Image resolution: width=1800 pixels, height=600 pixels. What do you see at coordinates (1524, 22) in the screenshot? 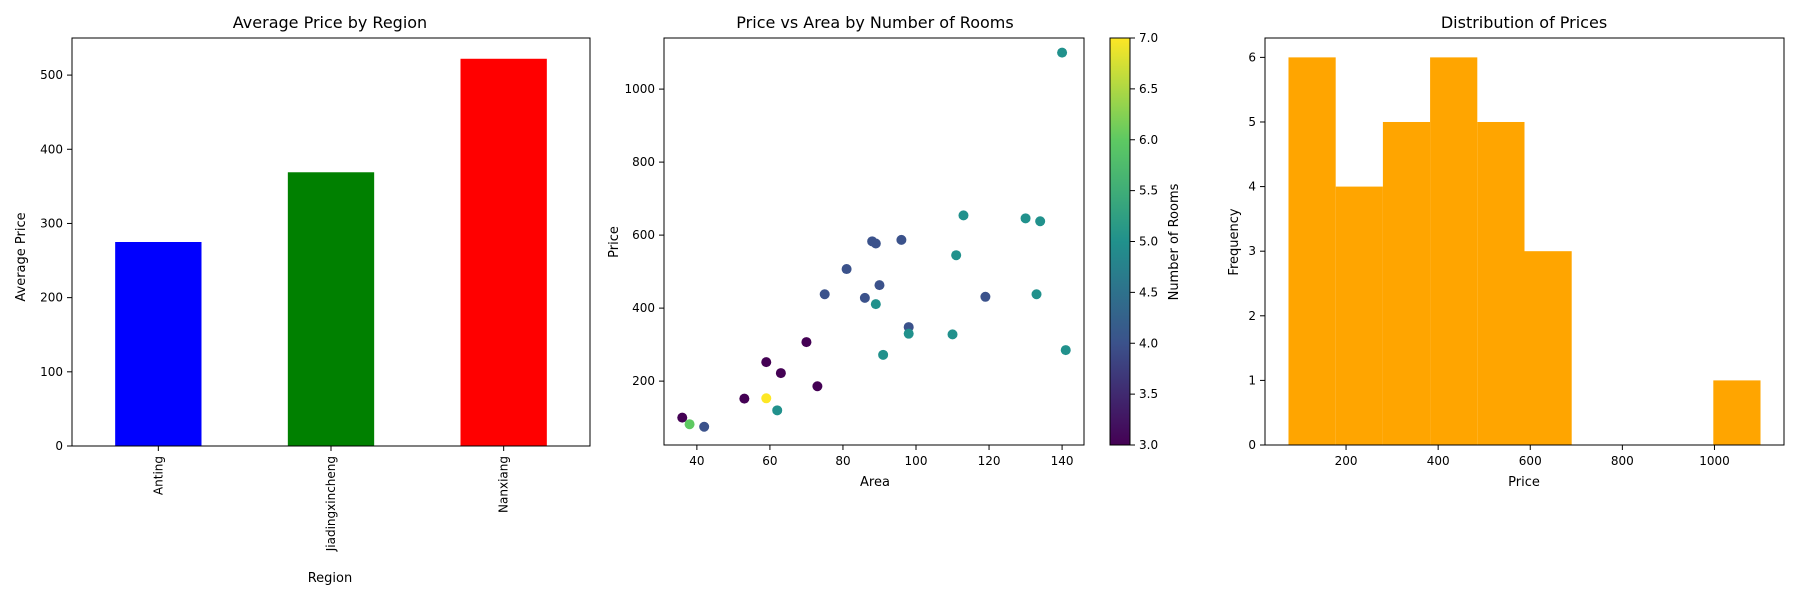
I see `chart-title: Distribution of Prices` at bounding box center [1524, 22].